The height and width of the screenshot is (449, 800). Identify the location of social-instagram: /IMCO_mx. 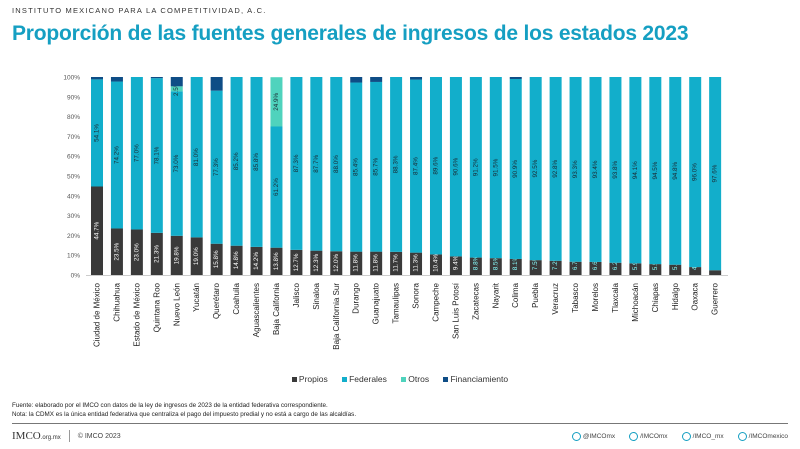
(702, 436).